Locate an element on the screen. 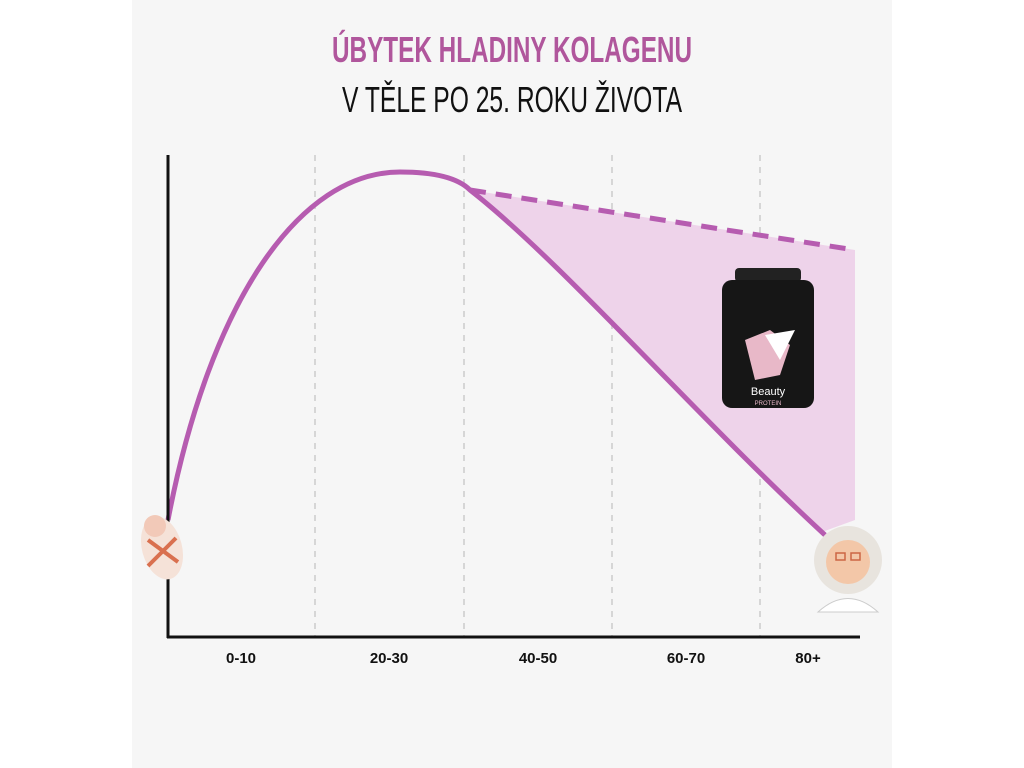 The height and width of the screenshot is (768, 1024). x-label: 20-30 is located at coordinates (389, 658).